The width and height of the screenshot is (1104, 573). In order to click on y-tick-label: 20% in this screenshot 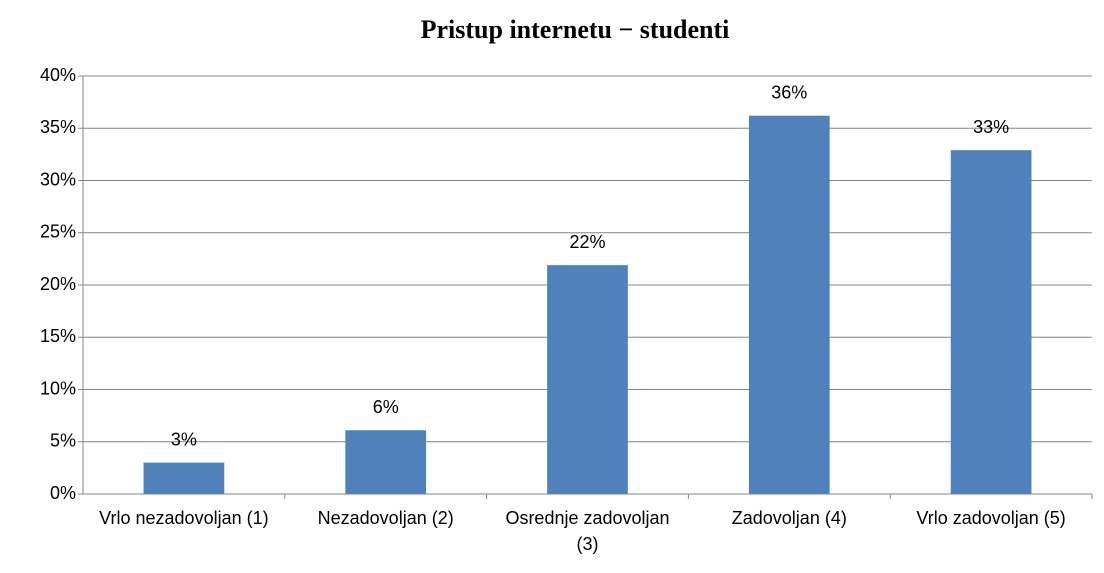, I will do `click(58, 284)`.